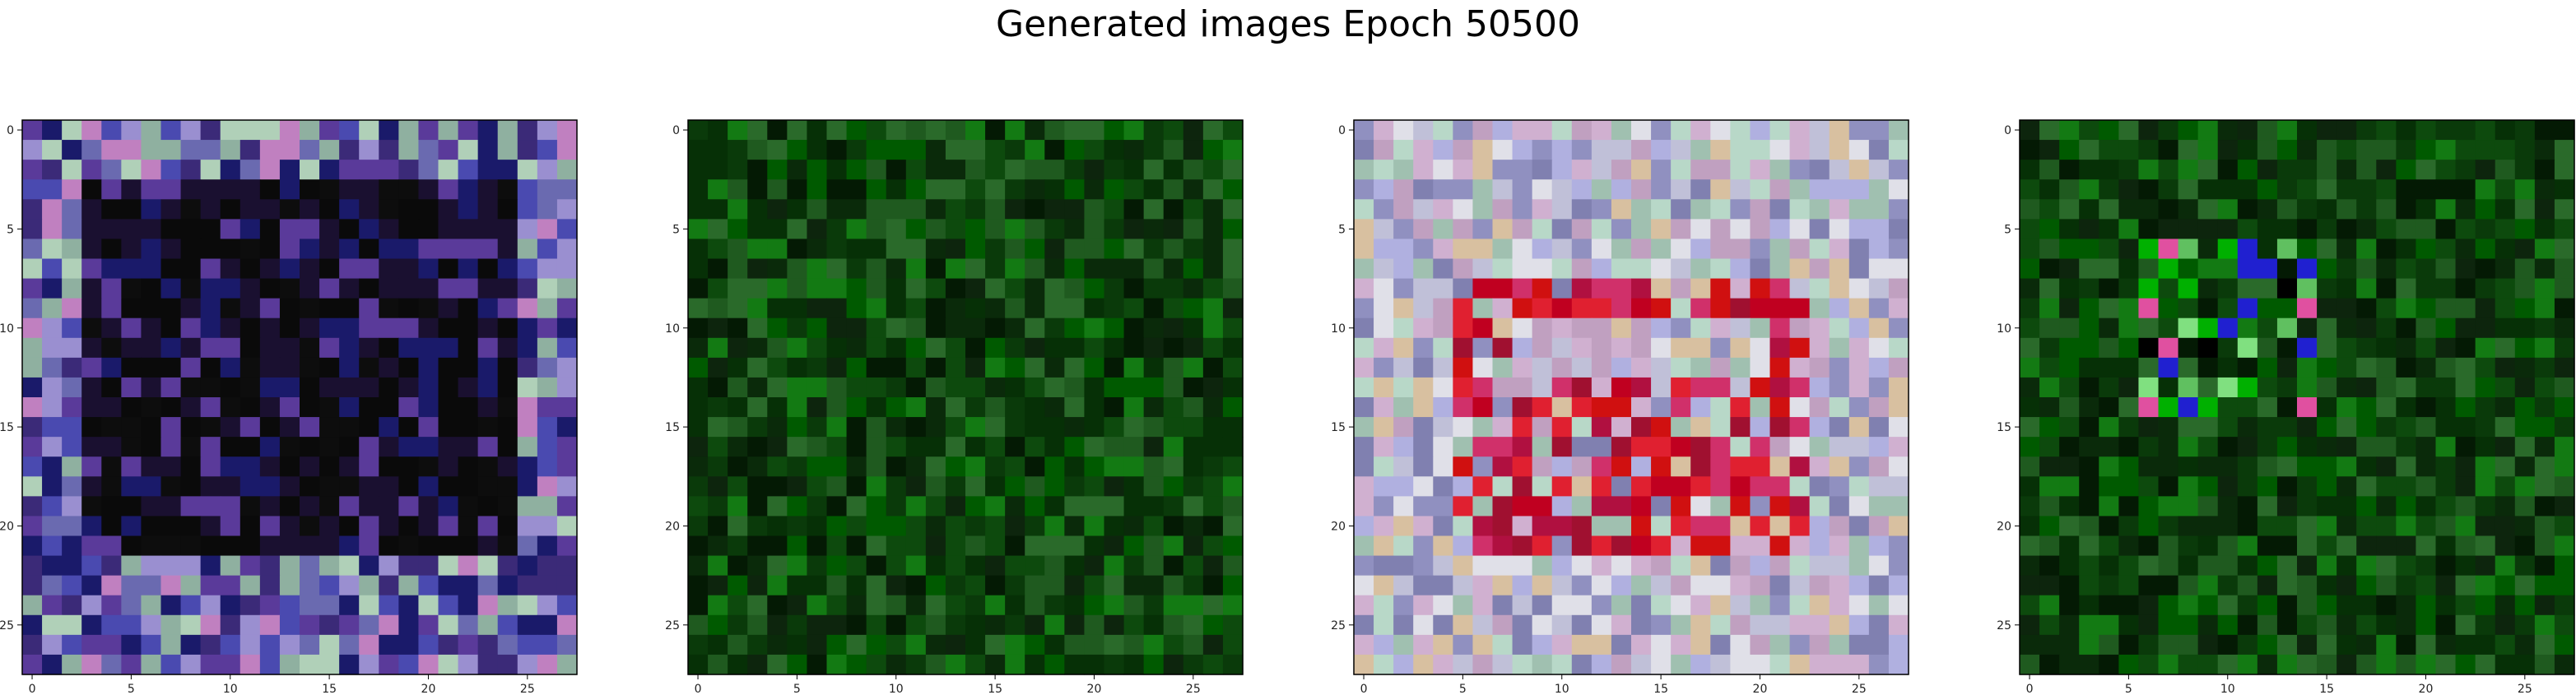  Describe the element at coordinates (672, 329) in the screenshot. I see `y-tick-label: 10` at that location.